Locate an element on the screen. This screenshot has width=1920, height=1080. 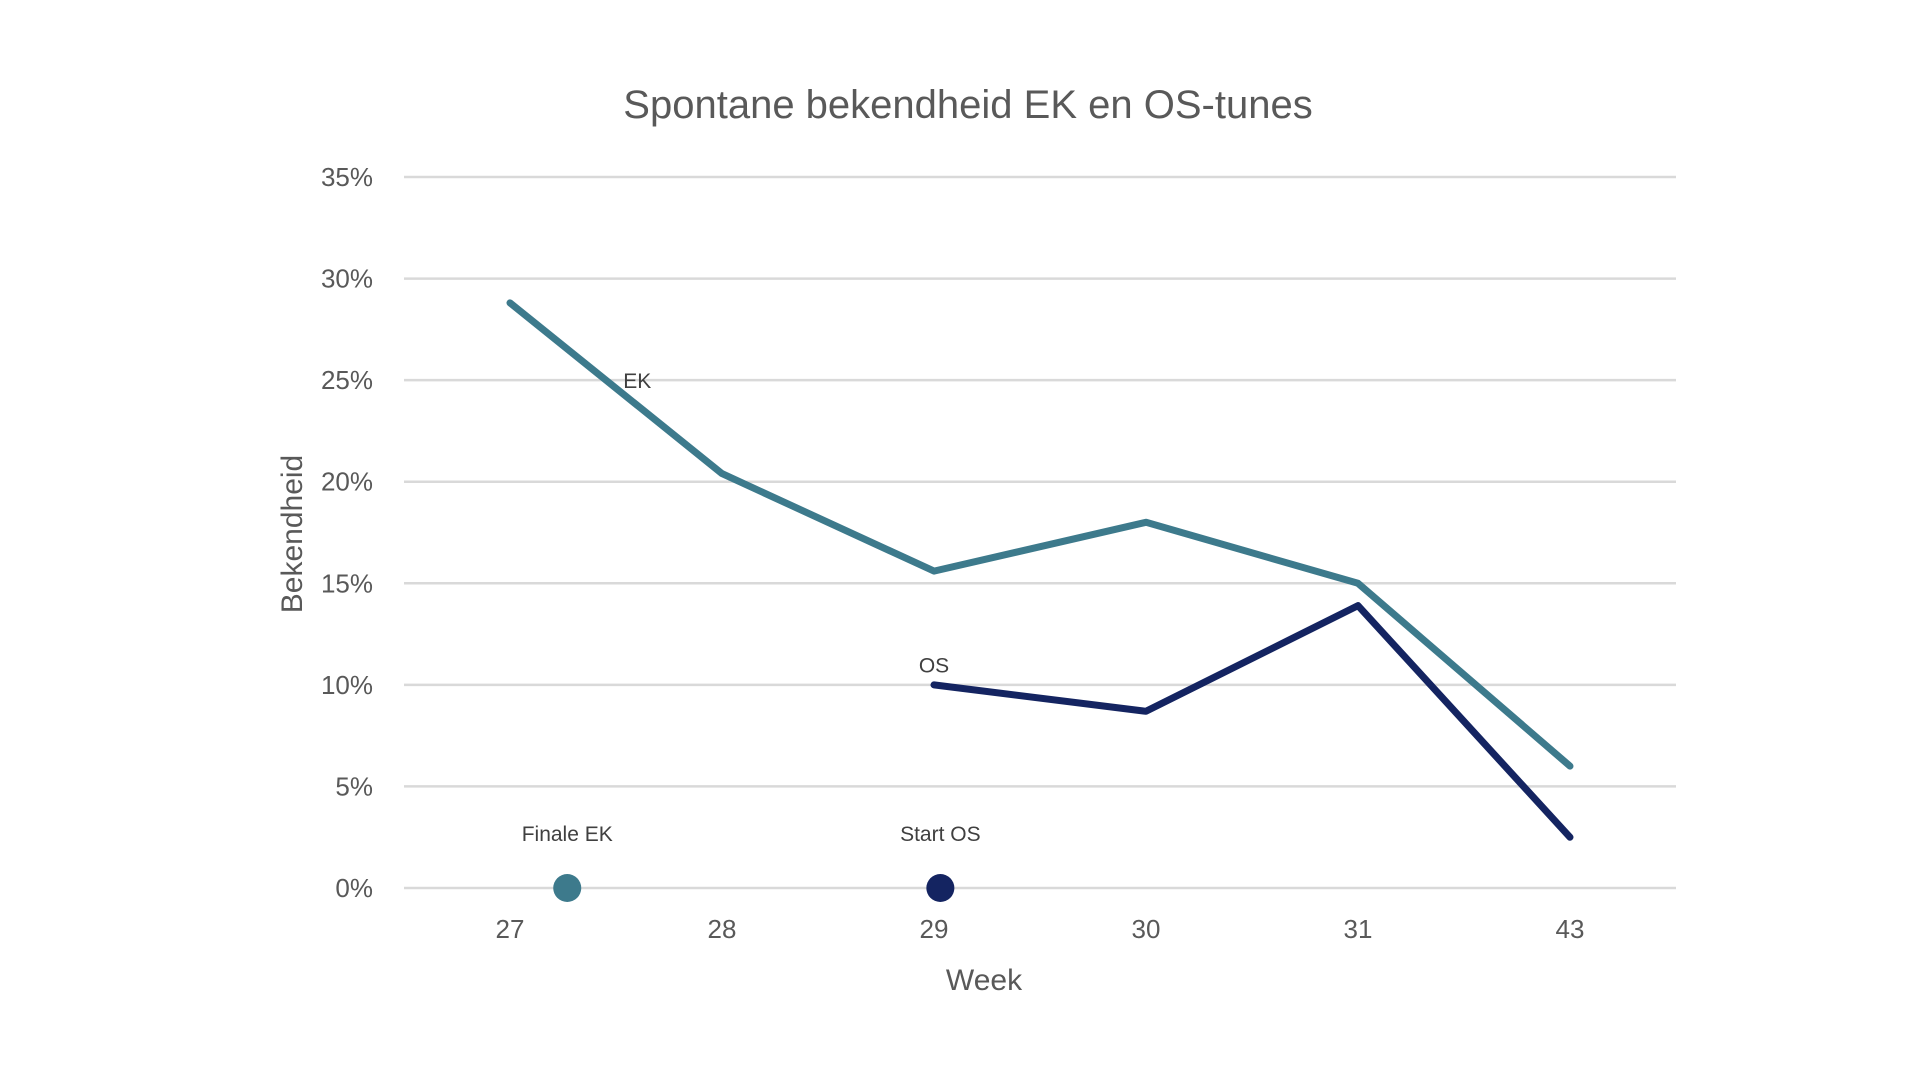
x-tick-label: 27 is located at coordinates (510, 929).